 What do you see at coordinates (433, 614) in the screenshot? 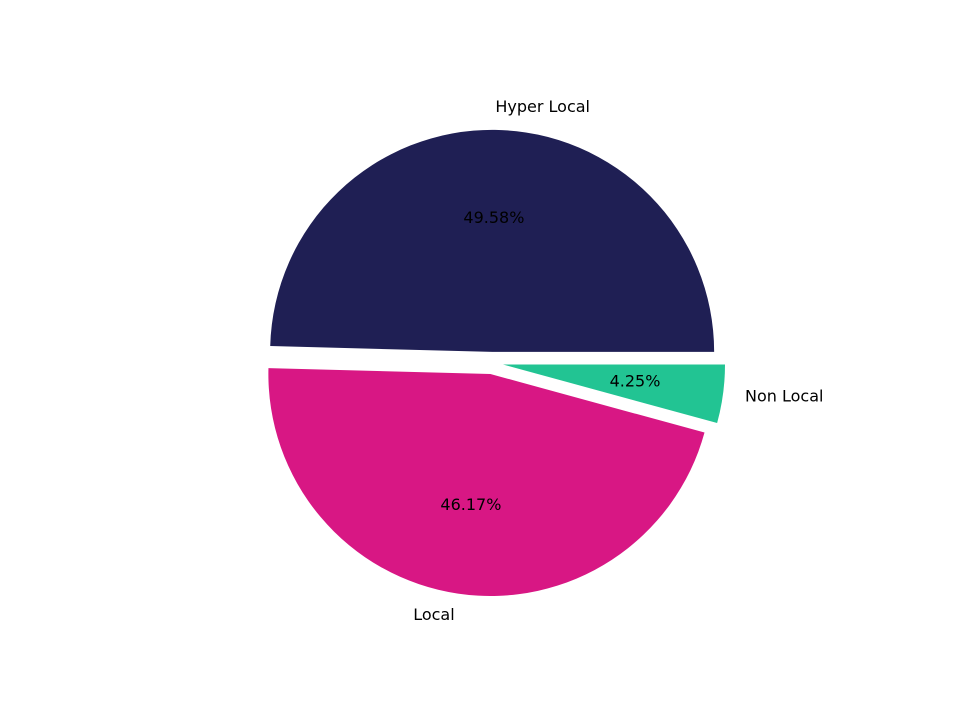
I see `slice-label: Local` at bounding box center [433, 614].